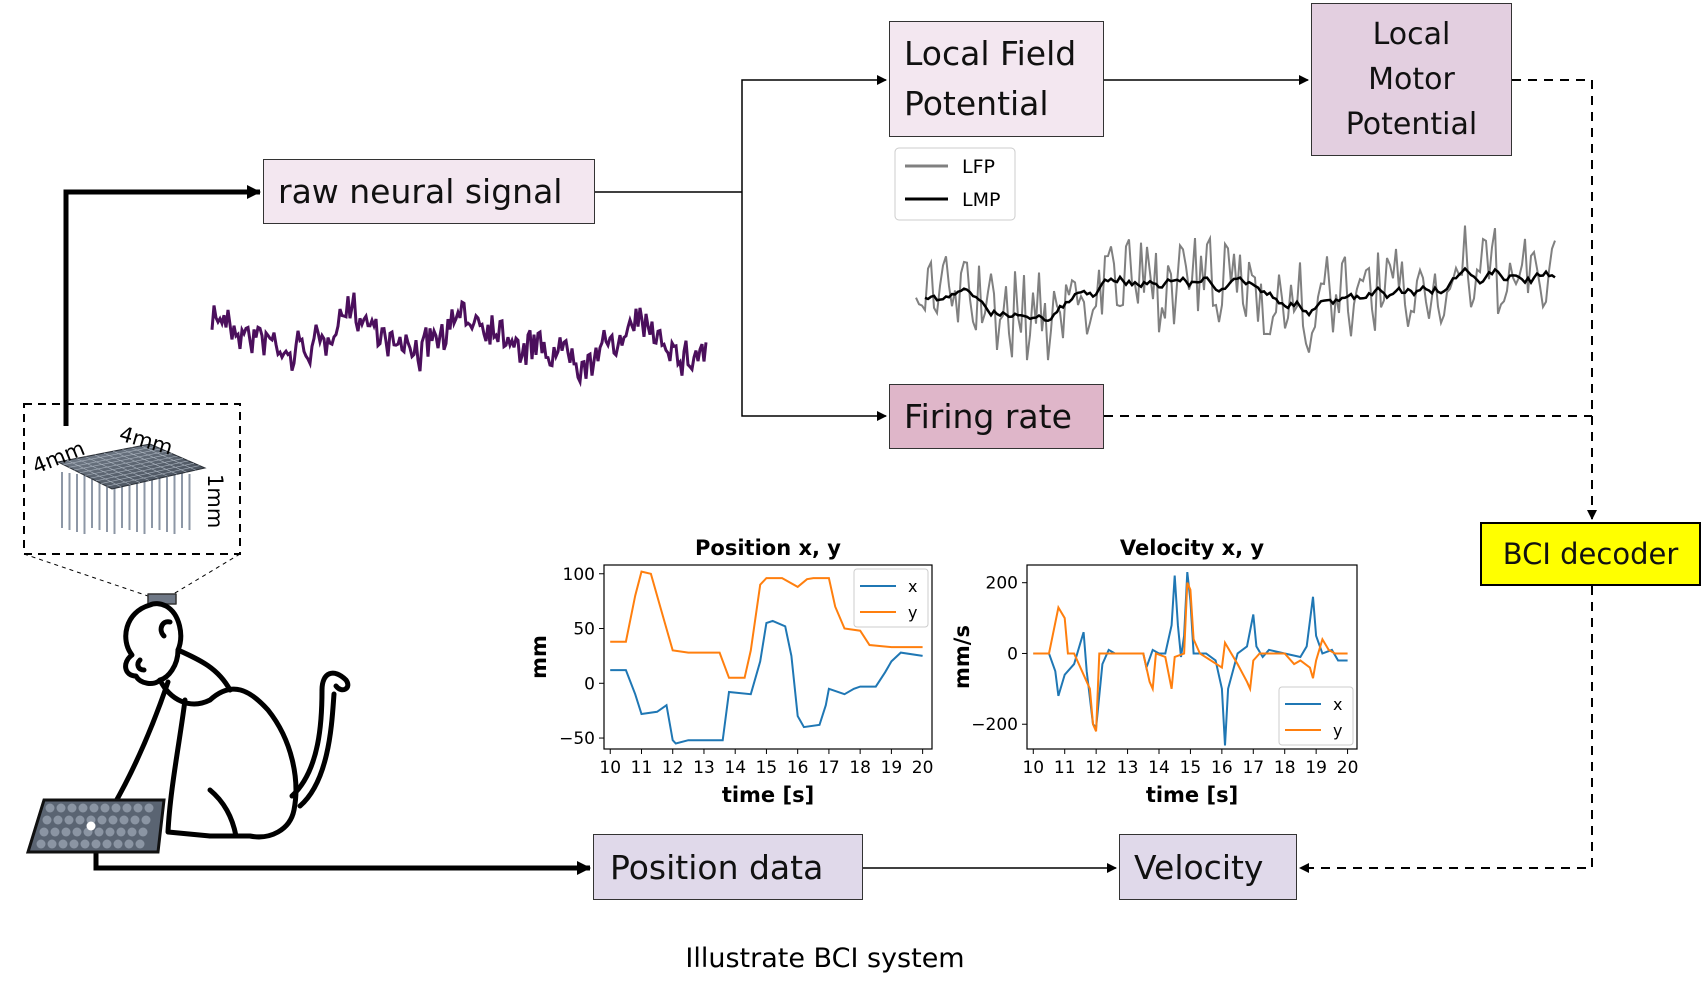 The width and height of the screenshot is (1703, 1006). I want to click on legend-lfp-label: LFP, so click(978, 167).